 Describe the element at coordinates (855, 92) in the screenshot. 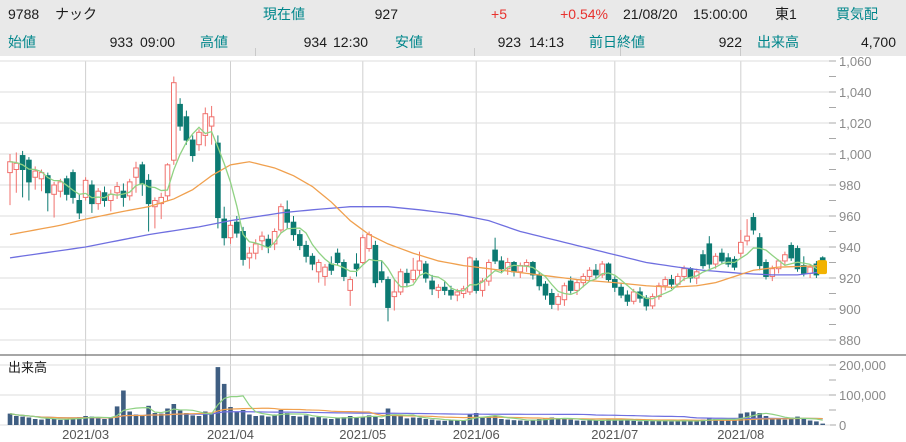

I see `svg-text: 1,040` at that location.